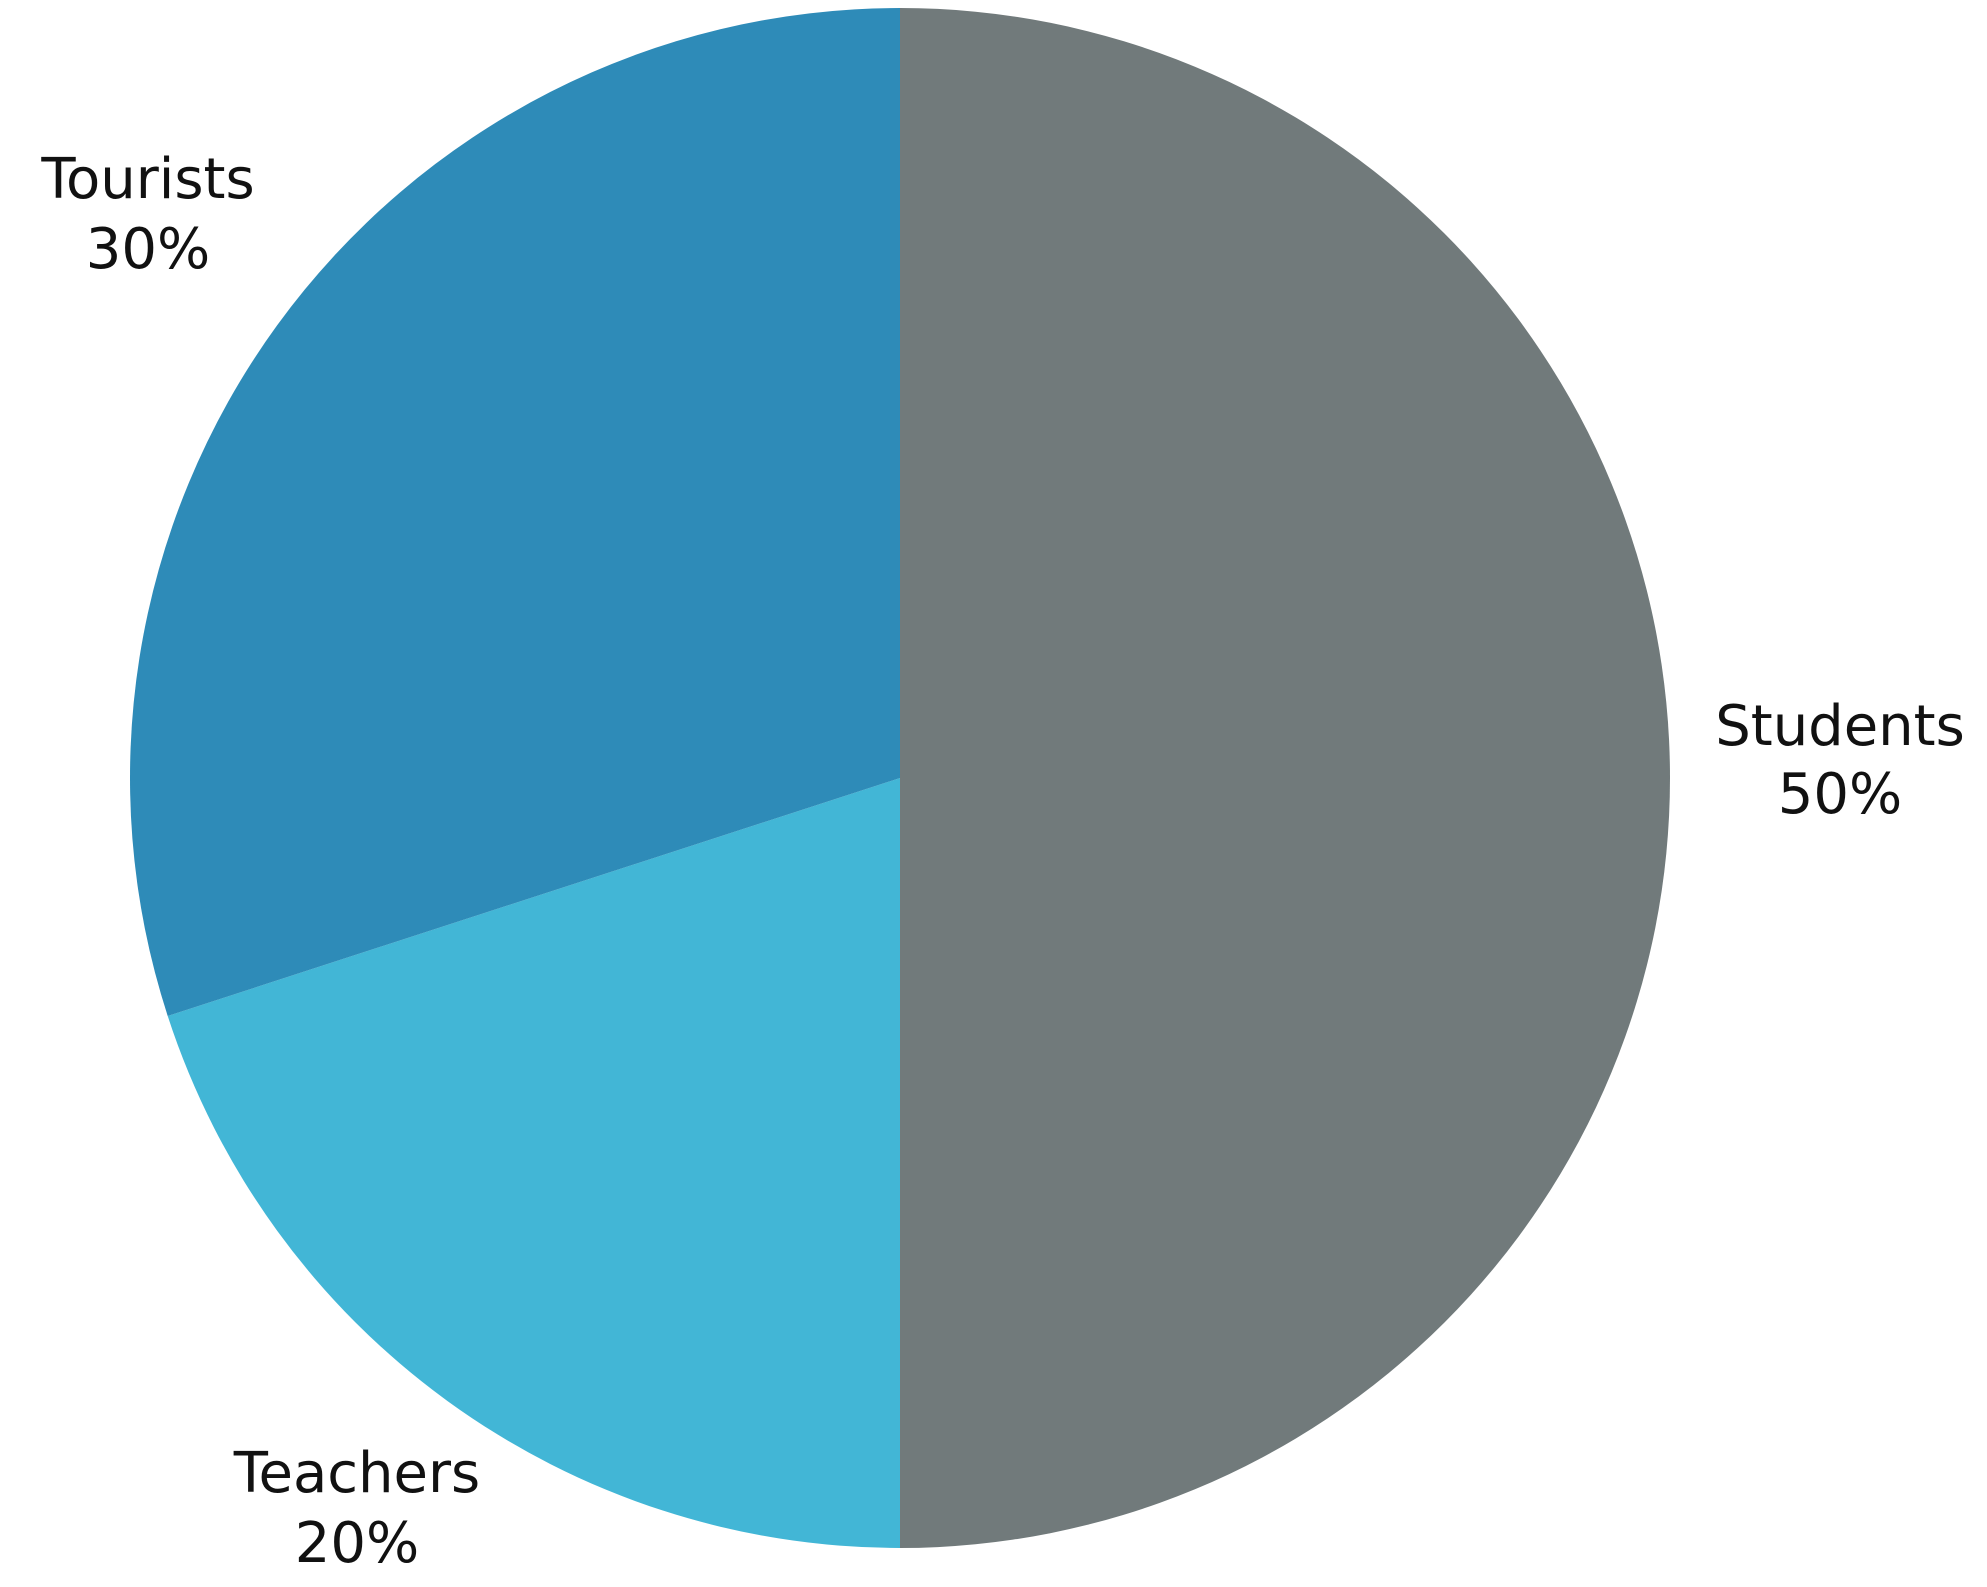  I want to click on slice-label-teachers: Teachers, so click(356, 1473).